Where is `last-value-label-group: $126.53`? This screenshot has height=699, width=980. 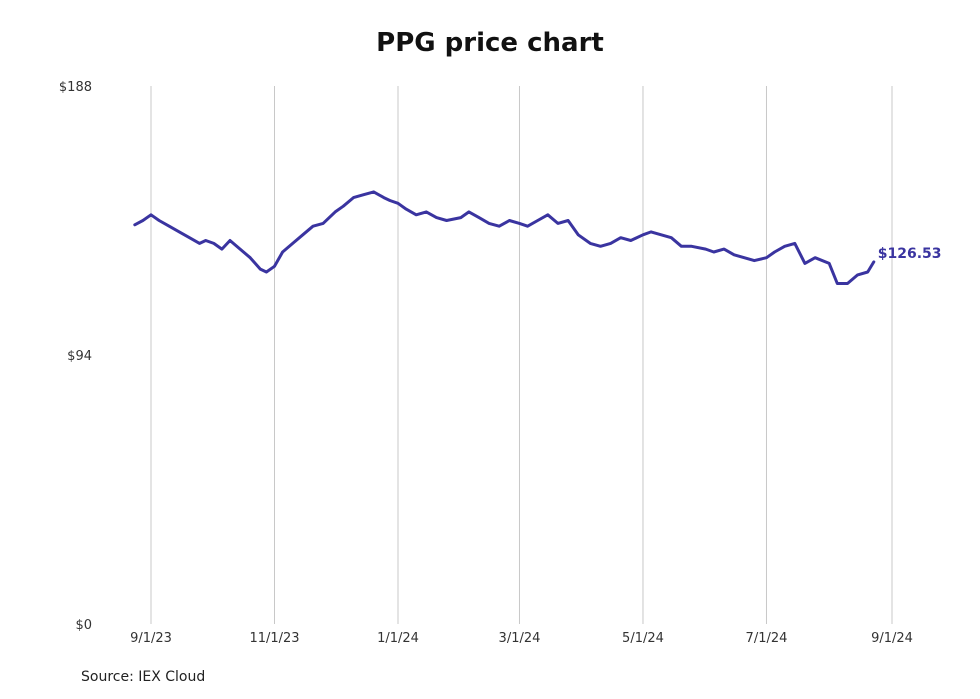 last-value-label-group: $126.53 is located at coordinates (910, 254).